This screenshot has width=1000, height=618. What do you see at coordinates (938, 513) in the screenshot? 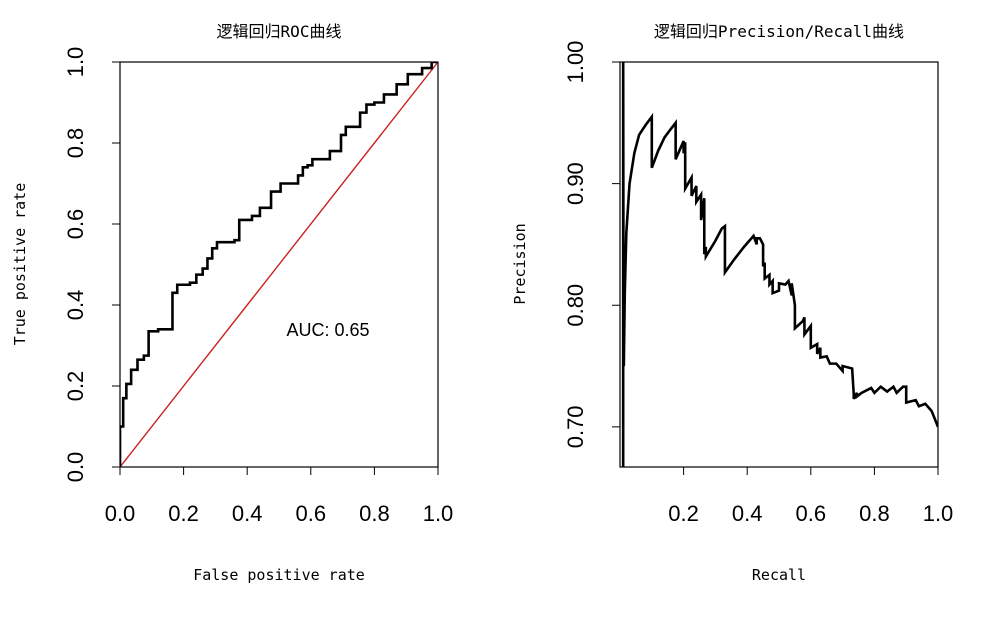
I see `pr-x-tick-label: 1.0` at bounding box center [938, 513].